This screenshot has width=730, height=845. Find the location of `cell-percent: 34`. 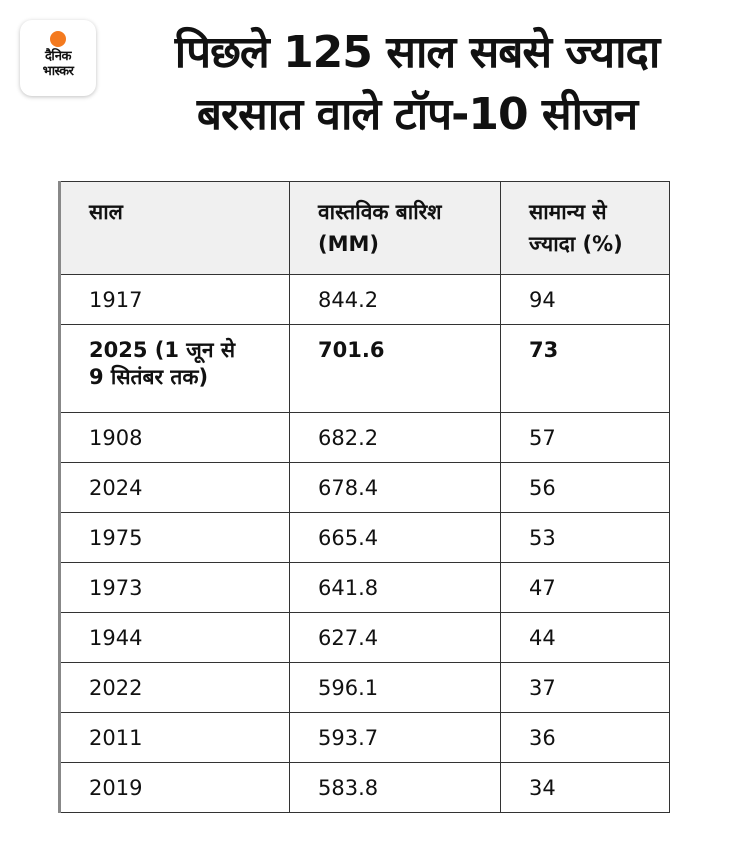

cell-percent: 34 is located at coordinates (585, 787).